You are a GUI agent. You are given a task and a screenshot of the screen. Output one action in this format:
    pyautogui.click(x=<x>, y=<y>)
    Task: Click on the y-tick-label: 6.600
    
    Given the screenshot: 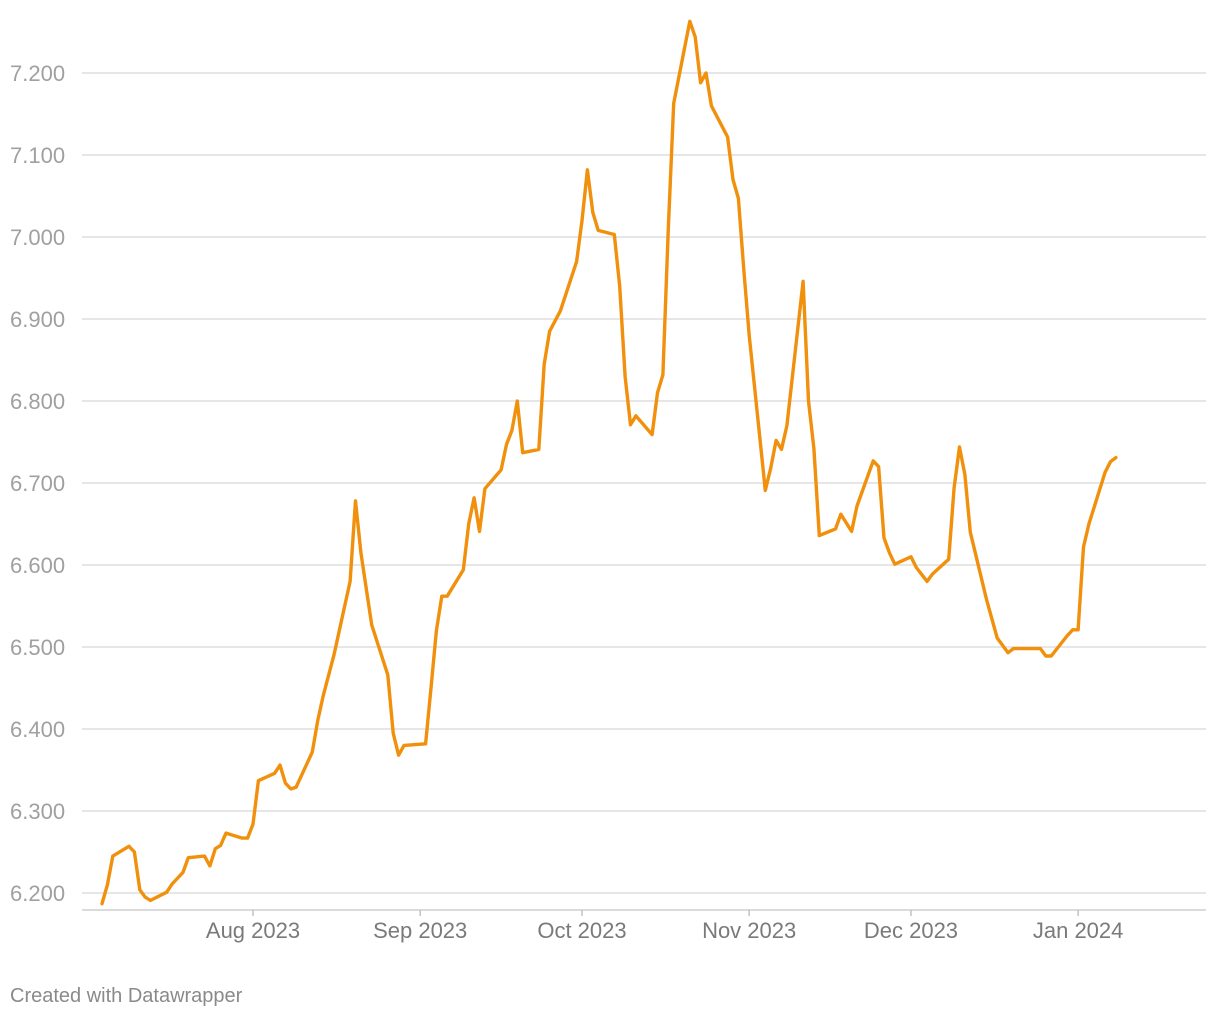 What is the action you would take?
    pyautogui.click(x=37, y=565)
    